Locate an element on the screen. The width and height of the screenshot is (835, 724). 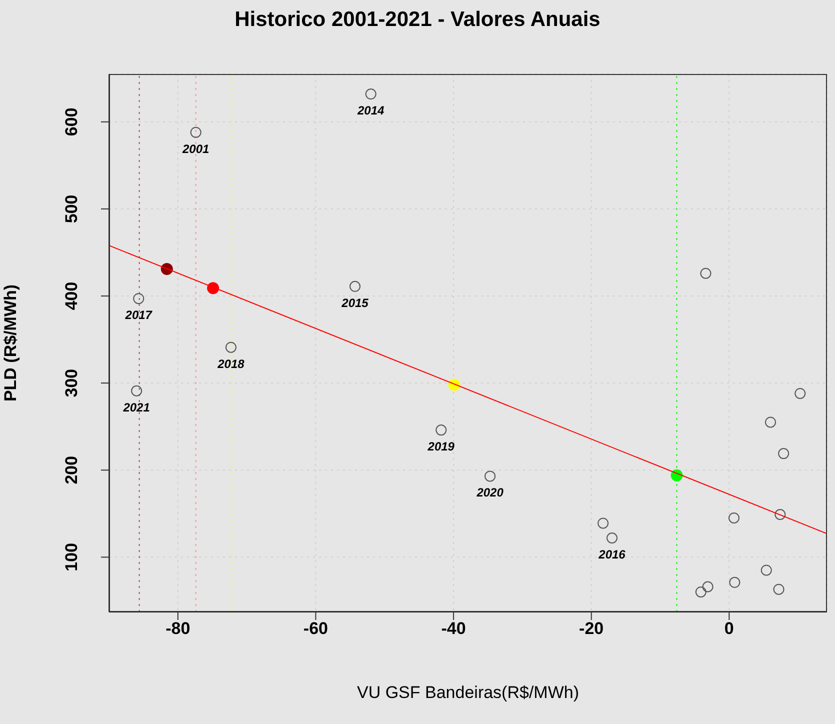
x-axis-title: VU GSF Bandeiras(R$/MWh) is located at coordinates (468, 692).